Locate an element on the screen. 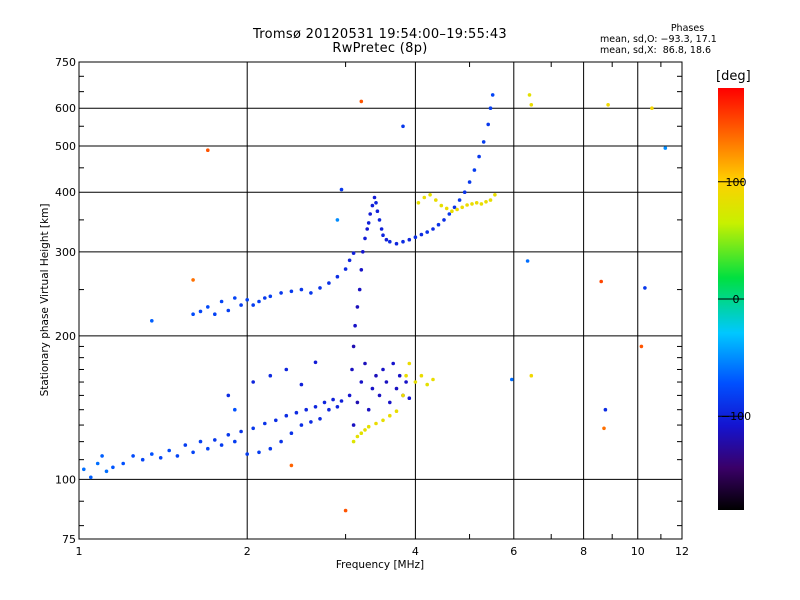 The height and width of the screenshot is (600, 800). chart-title: Tromsø 20120531 19:54:00–19:55:43 is located at coordinates (380, 34).